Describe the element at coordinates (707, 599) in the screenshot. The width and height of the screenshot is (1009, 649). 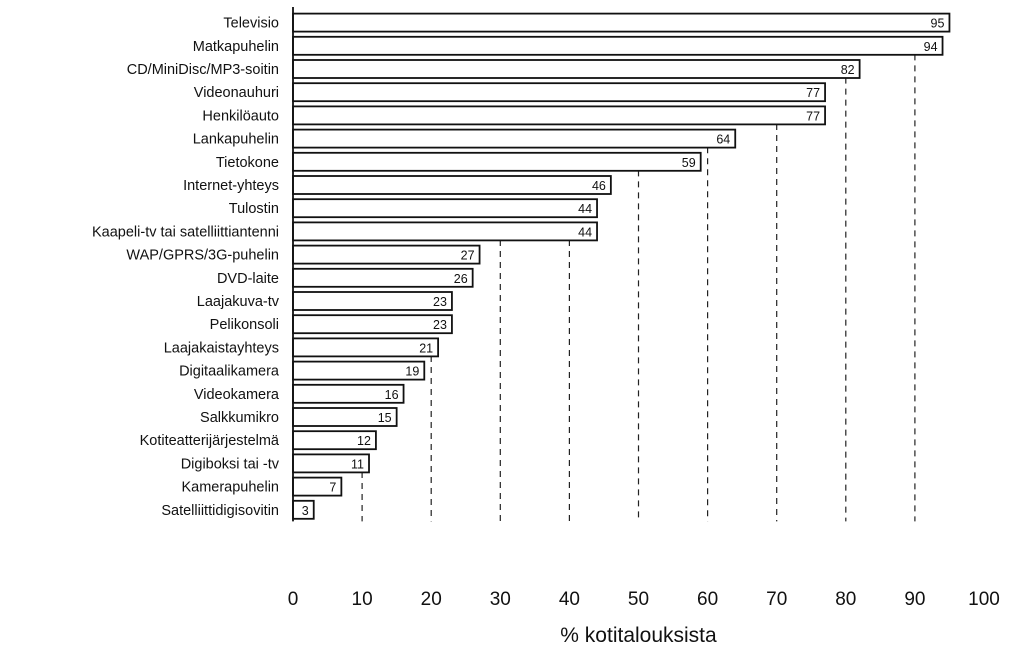
I see `x-tick-label-60: 60` at that location.